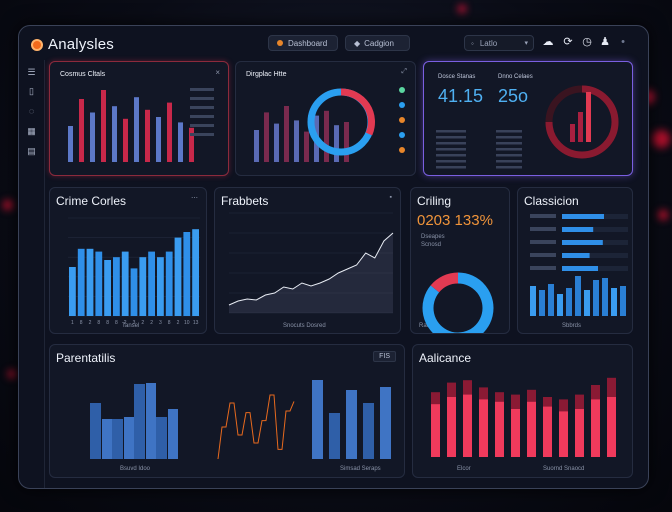 The image size is (672, 512). What do you see at coordinates (357, 112) in the screenshot?
I see `ring-red` at bounding box center [357, 112].